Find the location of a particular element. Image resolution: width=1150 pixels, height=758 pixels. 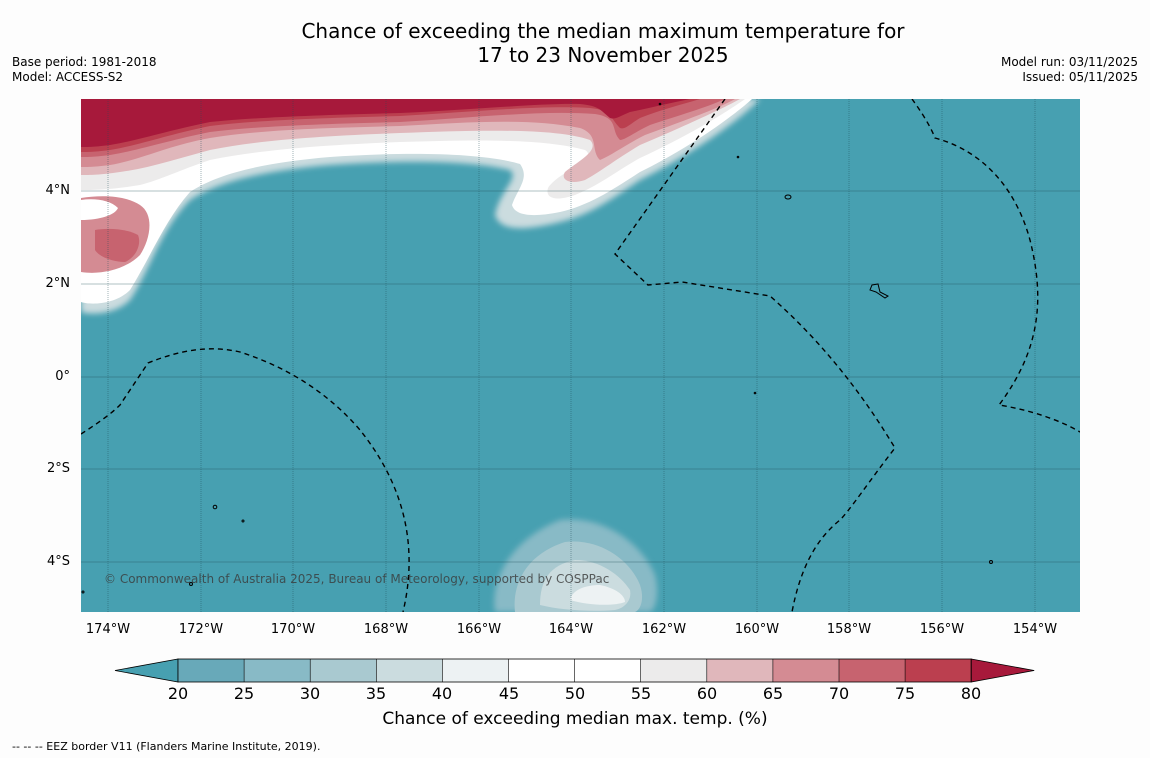

issued-date: Issued: 05/11/2025 is located at coordinates (1080, 77).